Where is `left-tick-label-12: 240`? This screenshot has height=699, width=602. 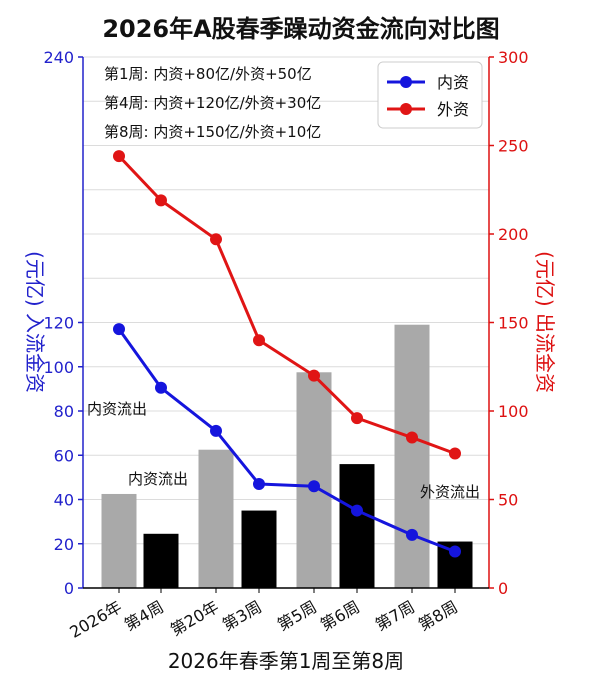 left-tick-label-12: 240 is located at coordinates (58, 57).